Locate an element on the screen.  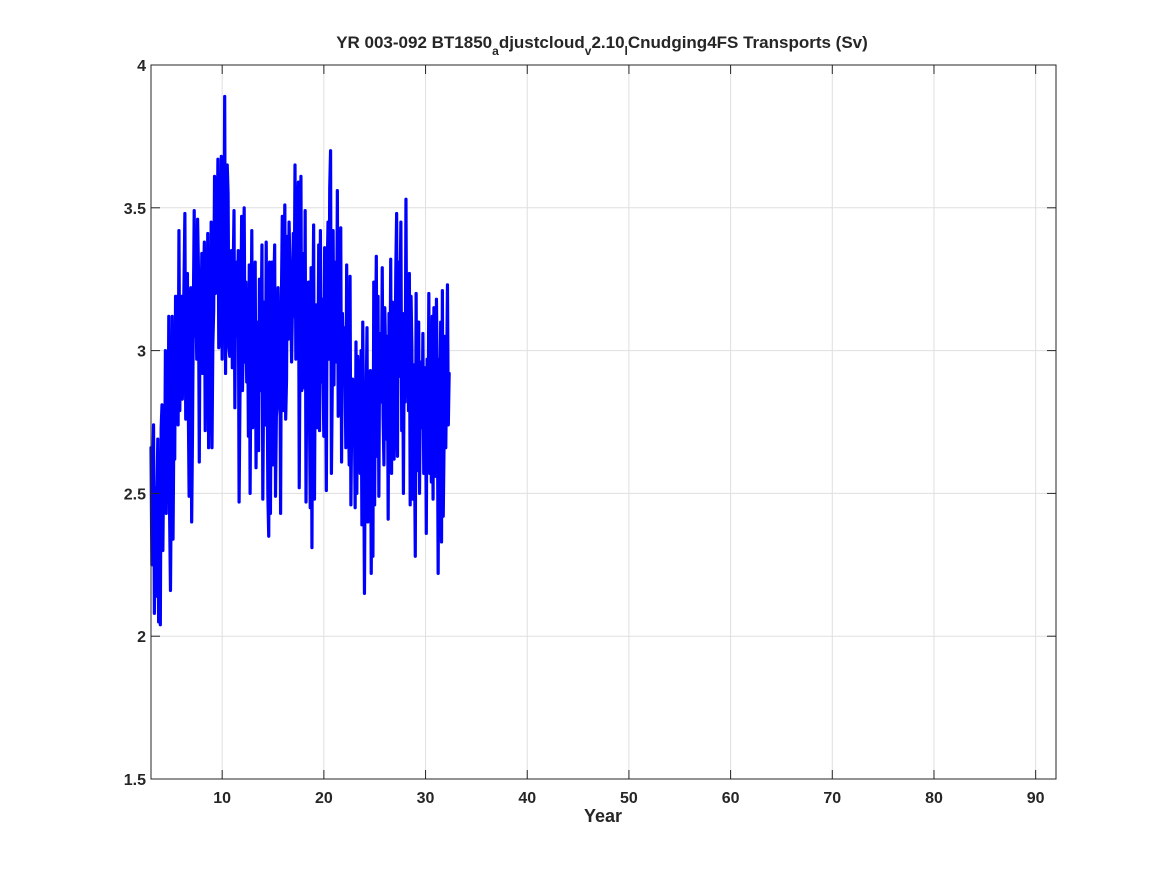
chart-title-part: l is located at coordinates (626, 51).